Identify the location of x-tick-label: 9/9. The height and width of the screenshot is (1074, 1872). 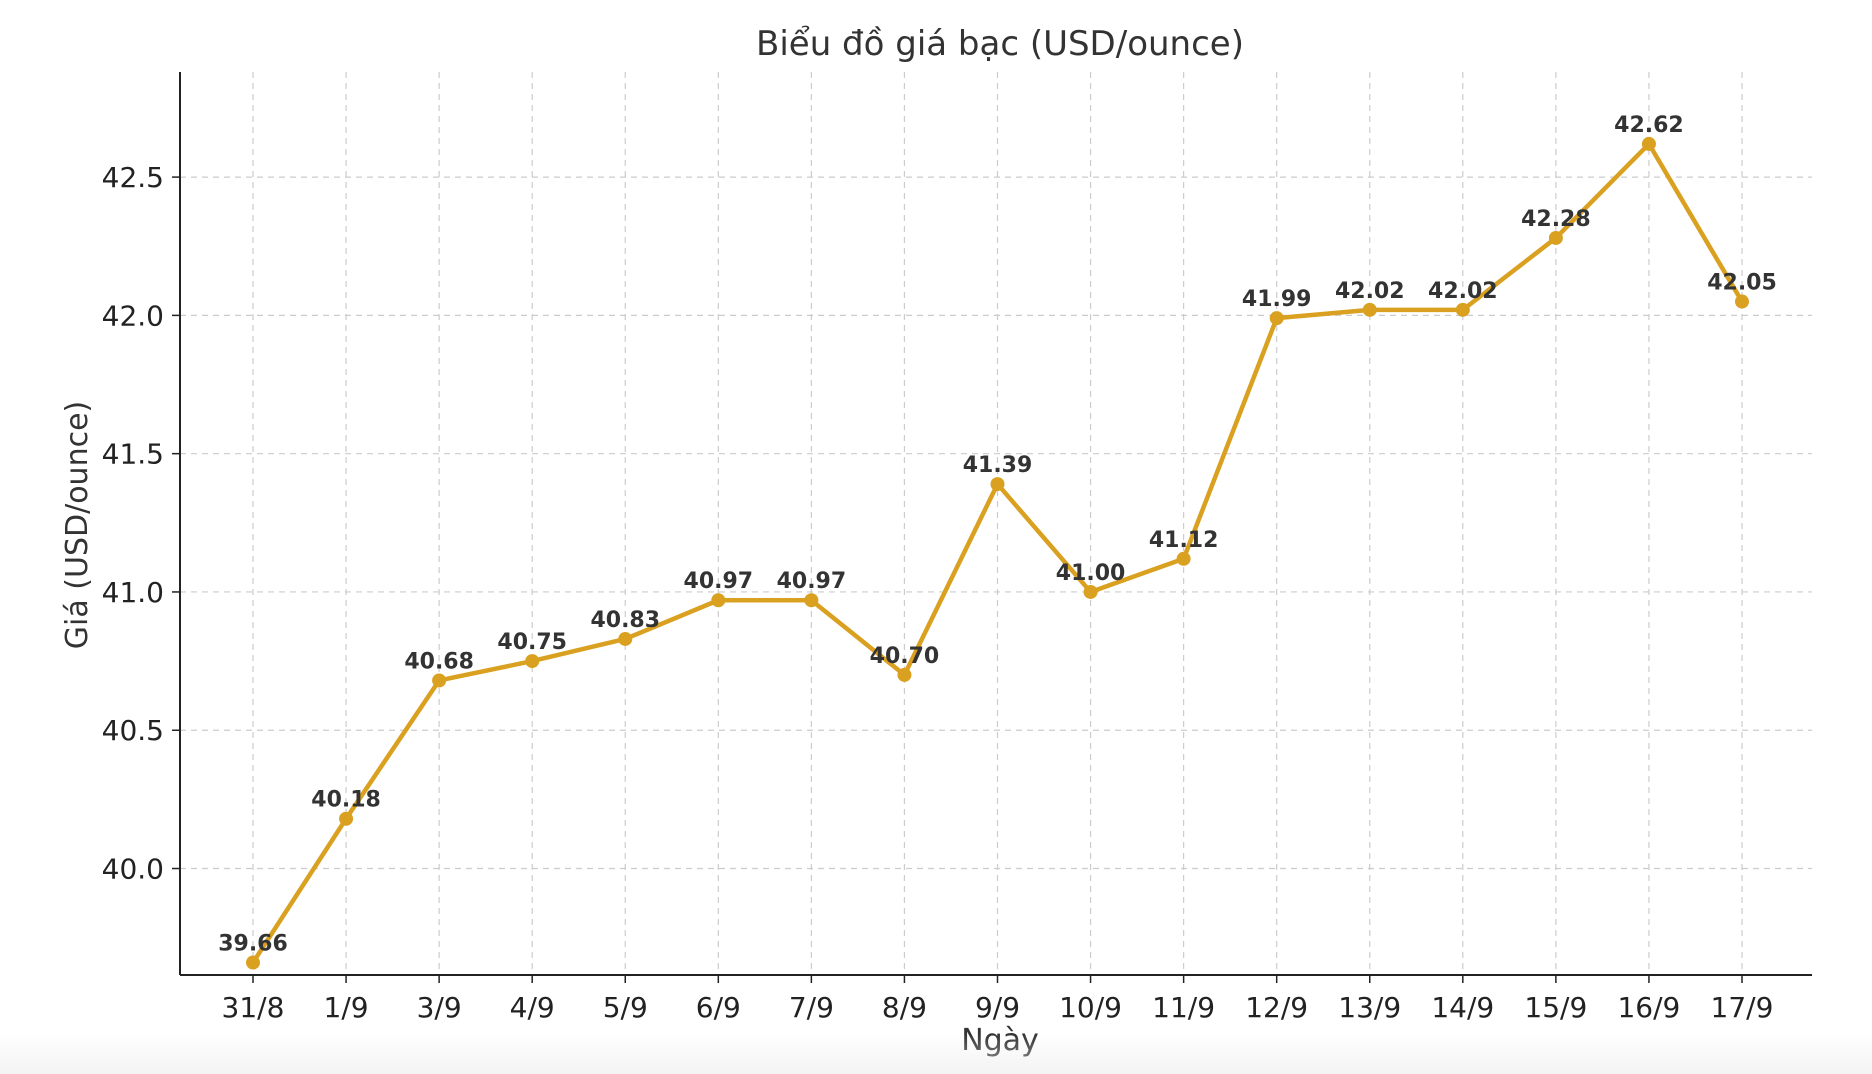
(997, 1007).